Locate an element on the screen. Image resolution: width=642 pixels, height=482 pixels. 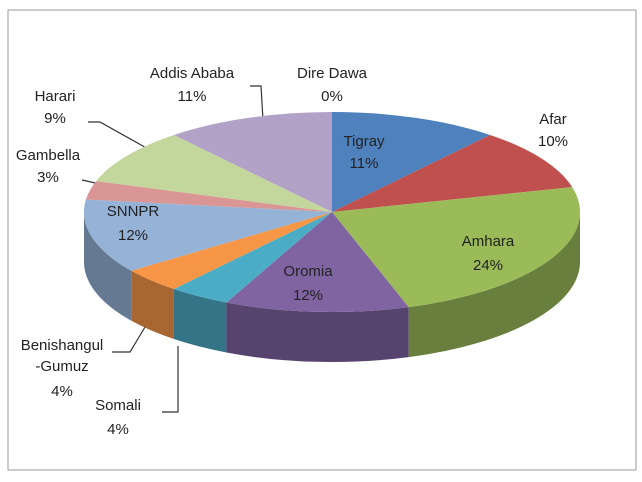
slice-label: Addis Ababa is located at coordinates (192, 73).